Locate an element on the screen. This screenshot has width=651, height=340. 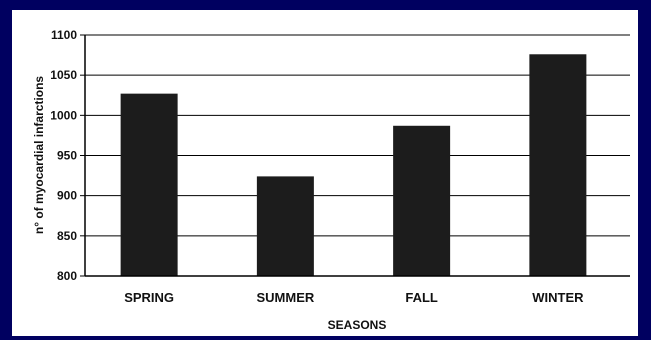
y-tick-label: 1050 is located at coordinates (63, 75).